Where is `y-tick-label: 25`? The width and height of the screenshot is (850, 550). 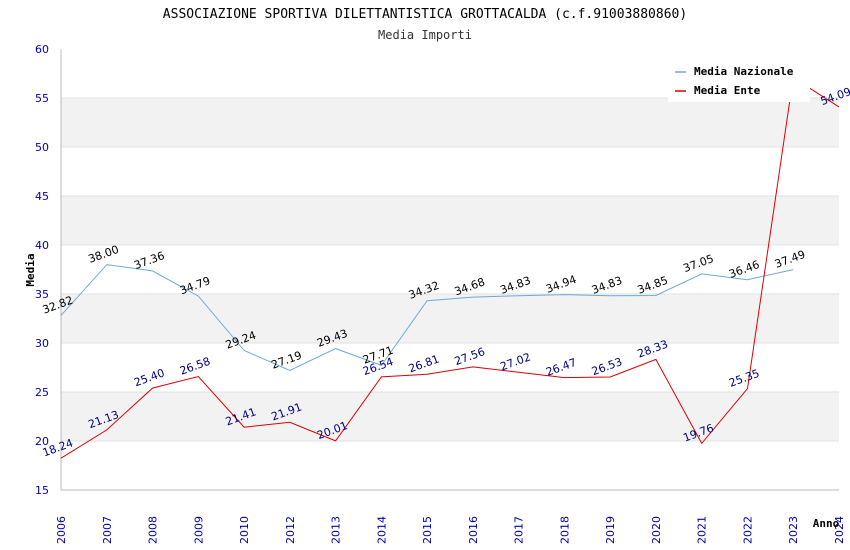
y-tick-label: 25 is located at coordinates (42, 392).